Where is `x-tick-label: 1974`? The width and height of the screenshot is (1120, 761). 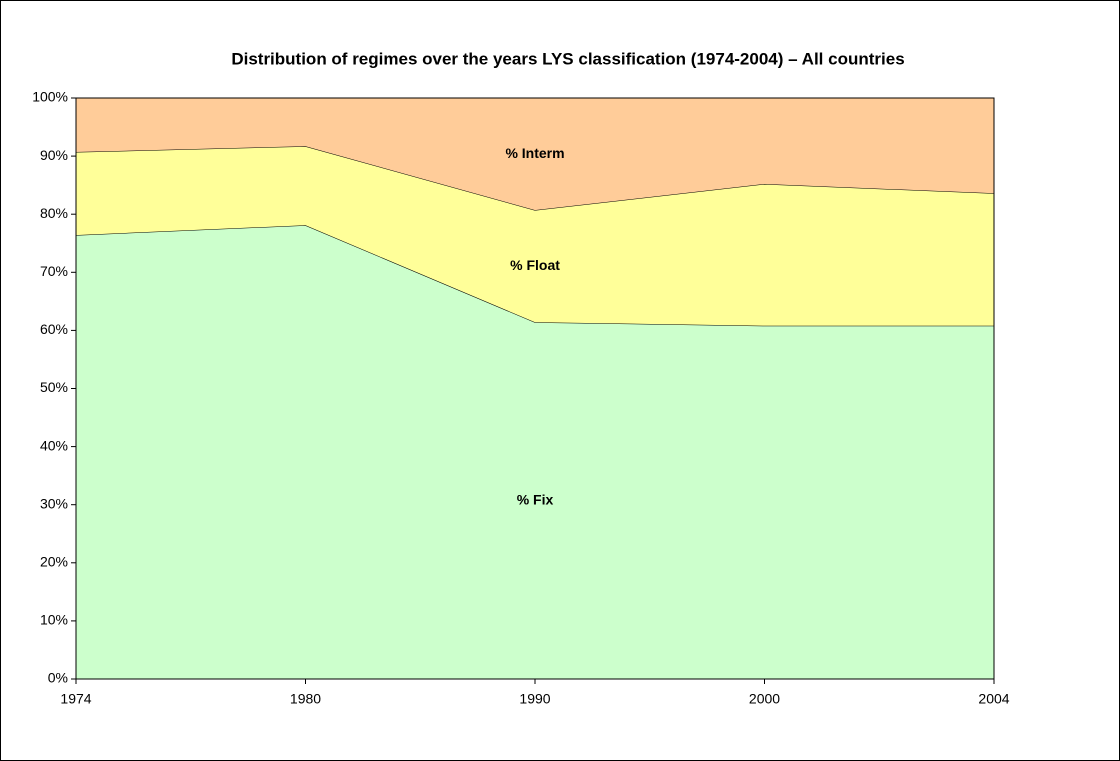
x-tick-label: 1974 is located at coordinates (75, 699).